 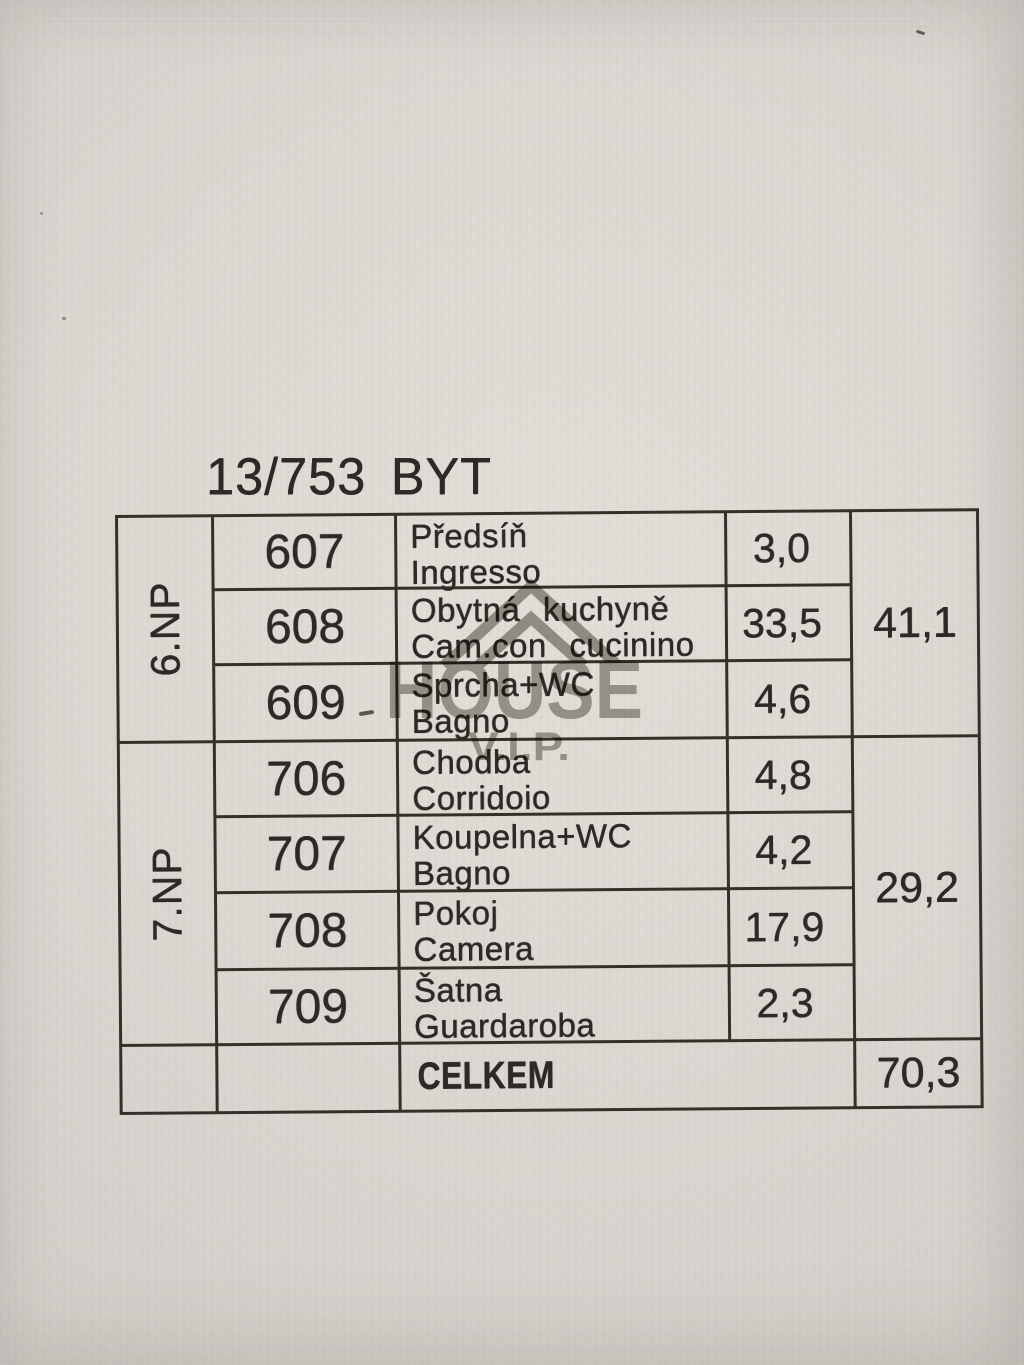 I want to click on room-number-cell: 607, so click(x=306, y=553).